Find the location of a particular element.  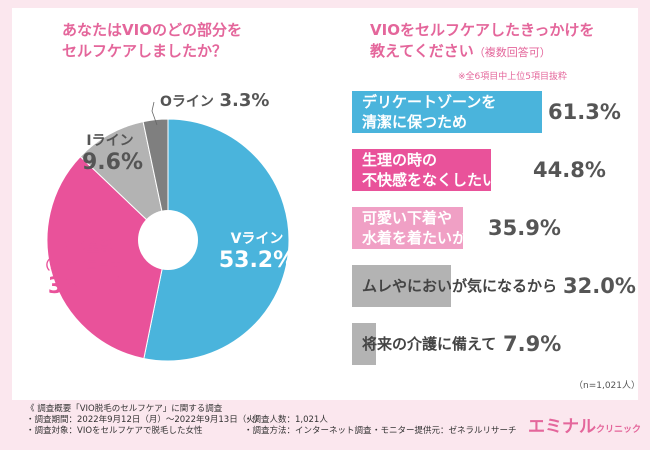

bar-value-label: 44.8% is located at coordinates (569, 170).